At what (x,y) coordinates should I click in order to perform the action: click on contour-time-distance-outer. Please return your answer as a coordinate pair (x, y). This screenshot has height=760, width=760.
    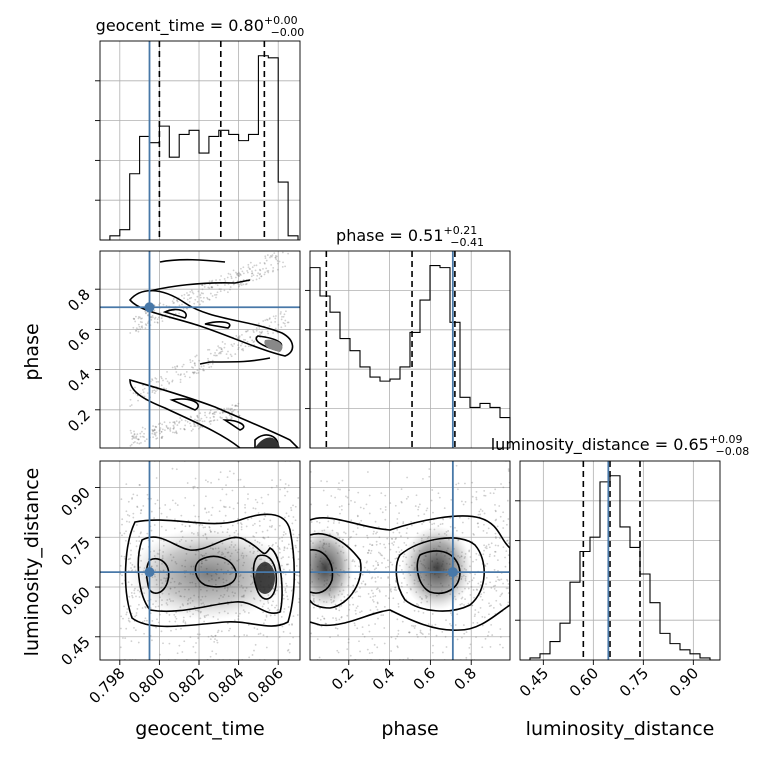
    Looking at the image, I should click on (210, 570).